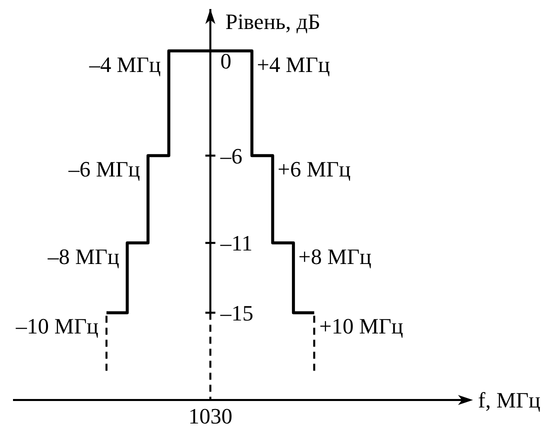 This screenshot has width=555, height=427. Describe the element at coordinates (361, 326) in the screenshot. I see `annotation: +10 МГц` at that location.